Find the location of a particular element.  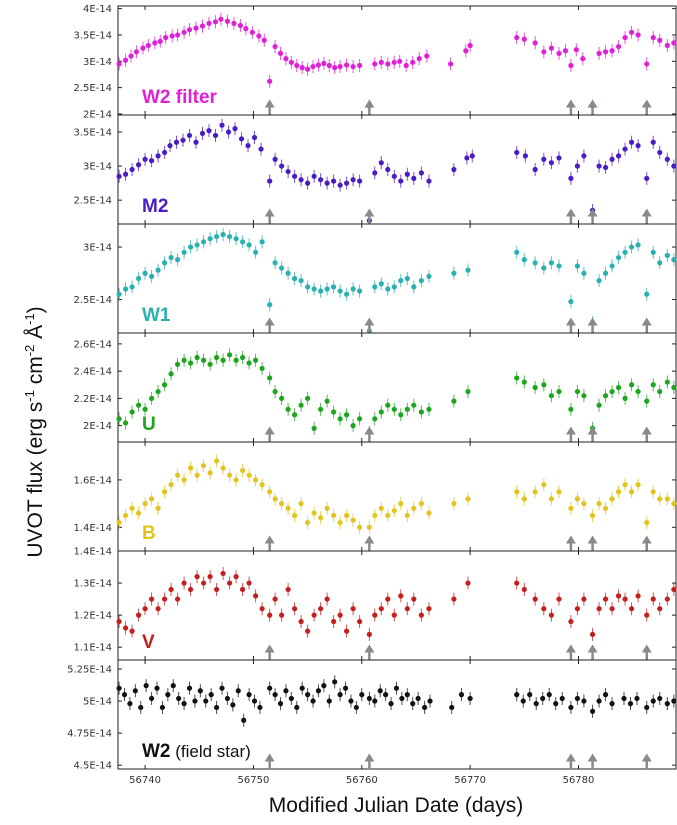

y-tick-label: 2.5E-14 is located at coordinates (92, 201).